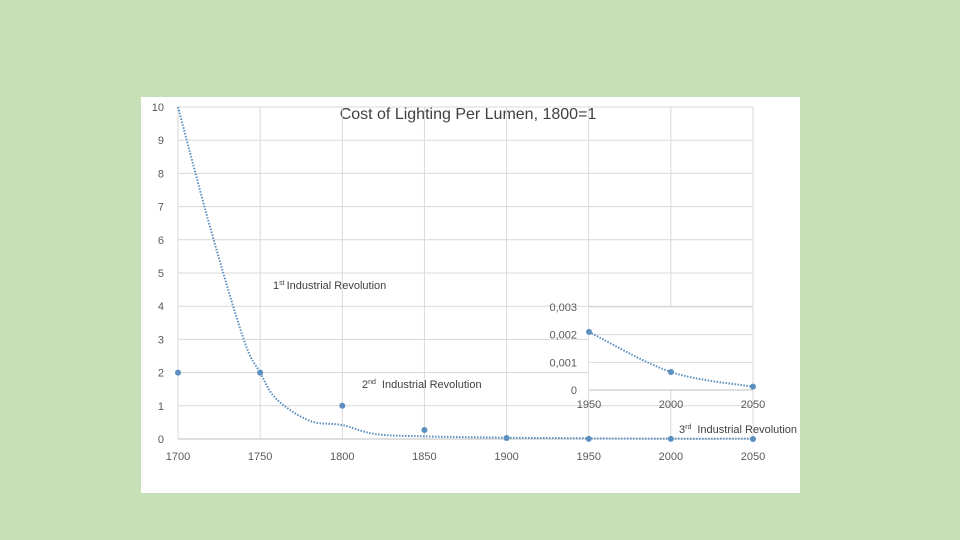 This screenshot has height=540, width=960. Describe the element at coordinates (161, 307) in the screenshot. I see `y-tick-label: 4` at that location.